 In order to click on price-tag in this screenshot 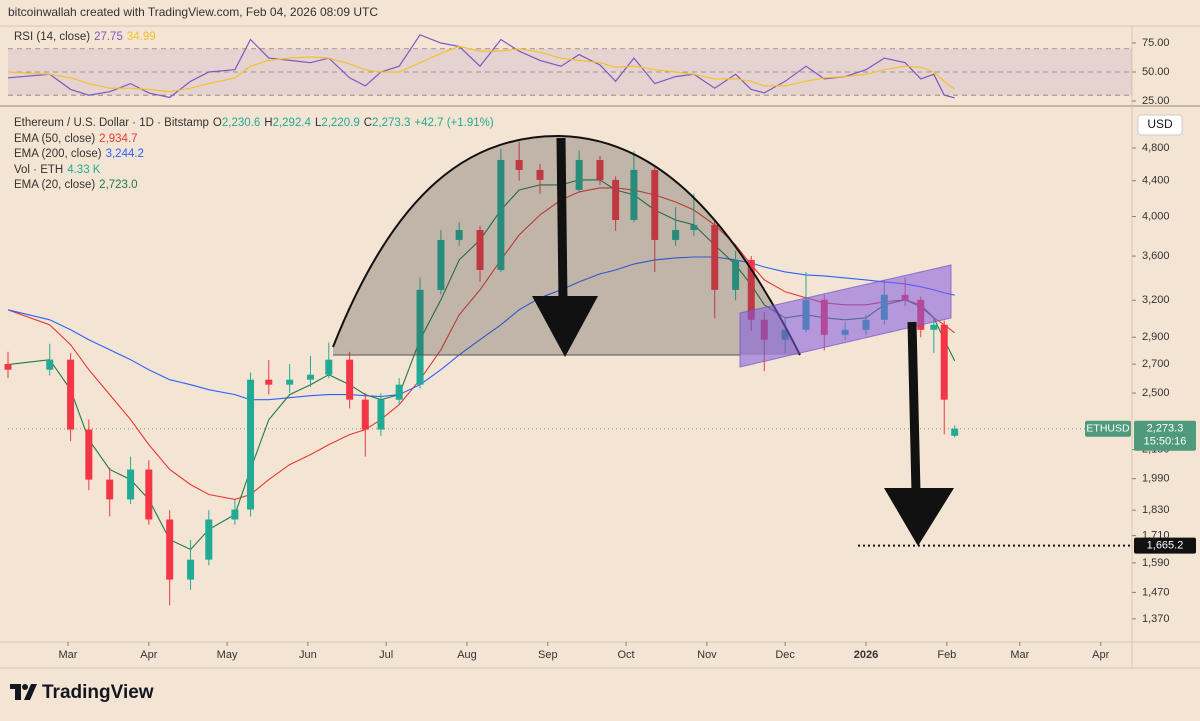, I will do `click(1165, 435)`.